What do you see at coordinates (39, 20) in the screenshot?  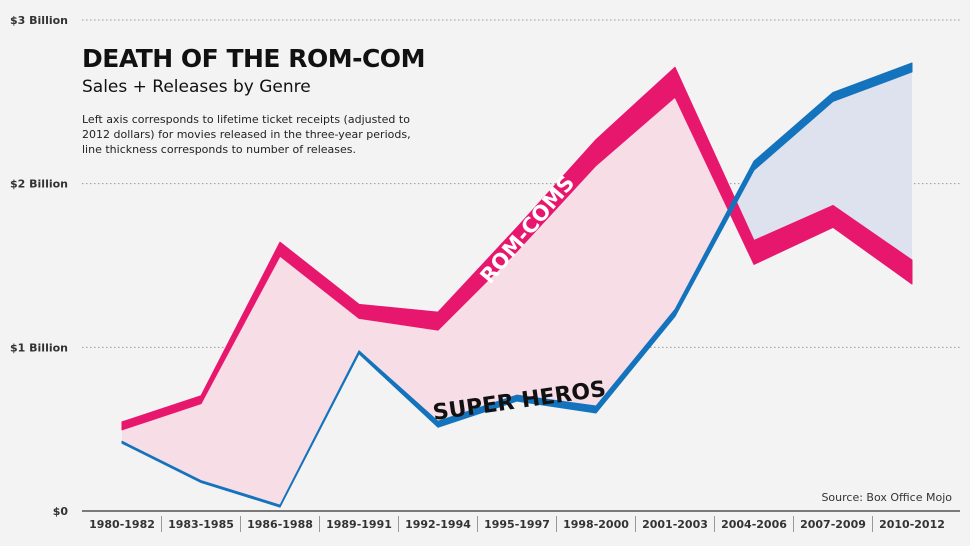 I see `y-tick-label: $3 Billion` at bounding box center [39, 20].